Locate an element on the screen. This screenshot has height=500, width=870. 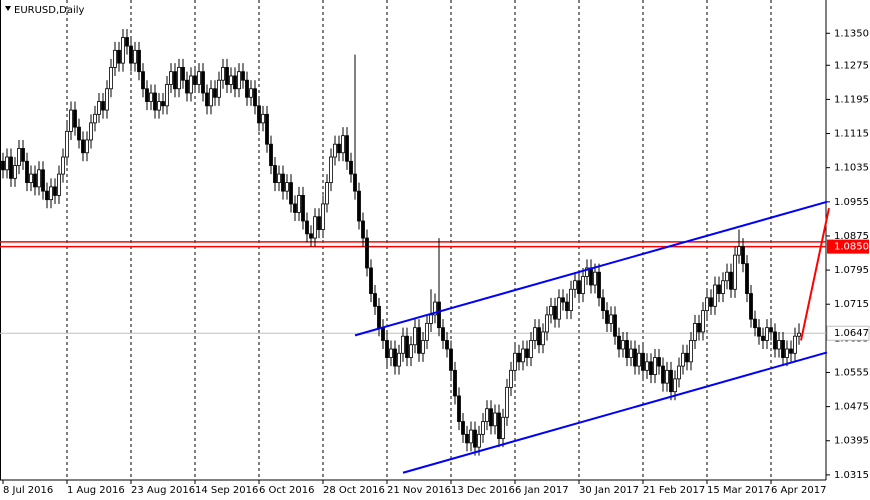
x-tick-label: 15 Mar 2017 is located at coordinates (738, 490).